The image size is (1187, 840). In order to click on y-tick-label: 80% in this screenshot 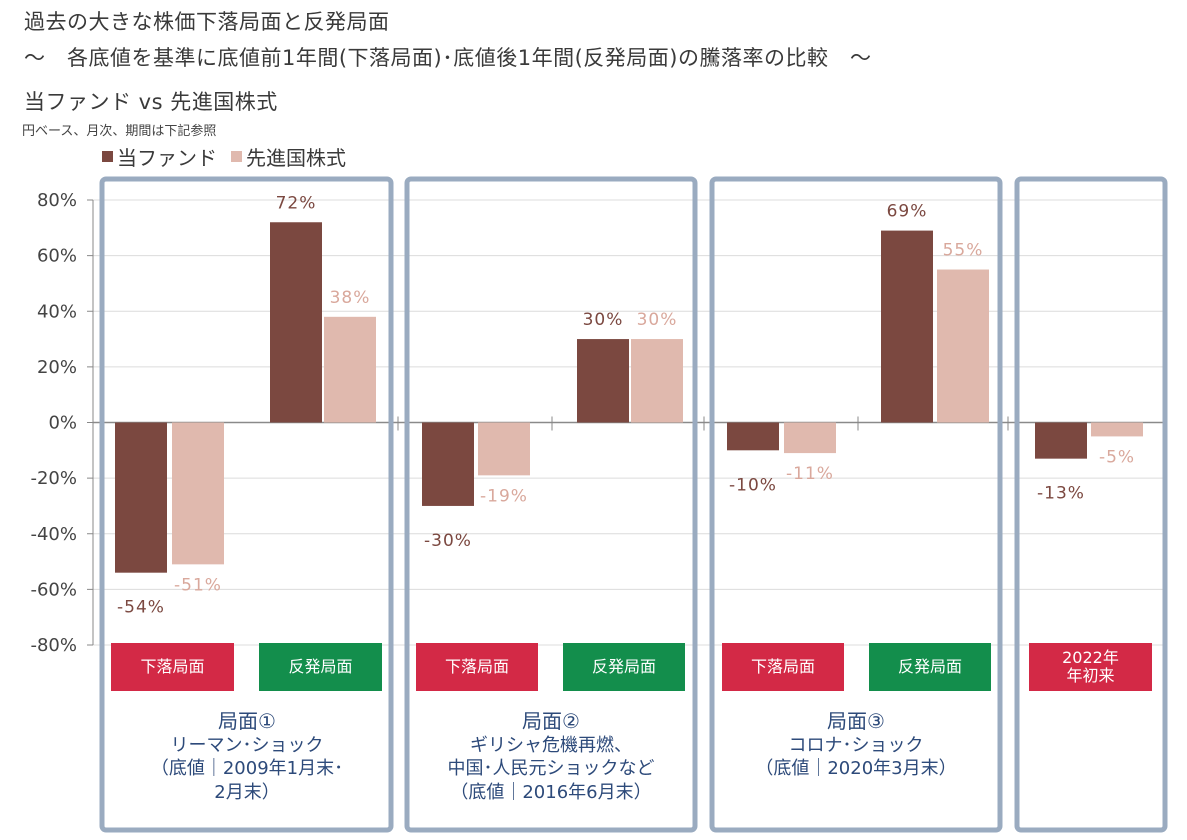, I will do `click(57, 200)`.